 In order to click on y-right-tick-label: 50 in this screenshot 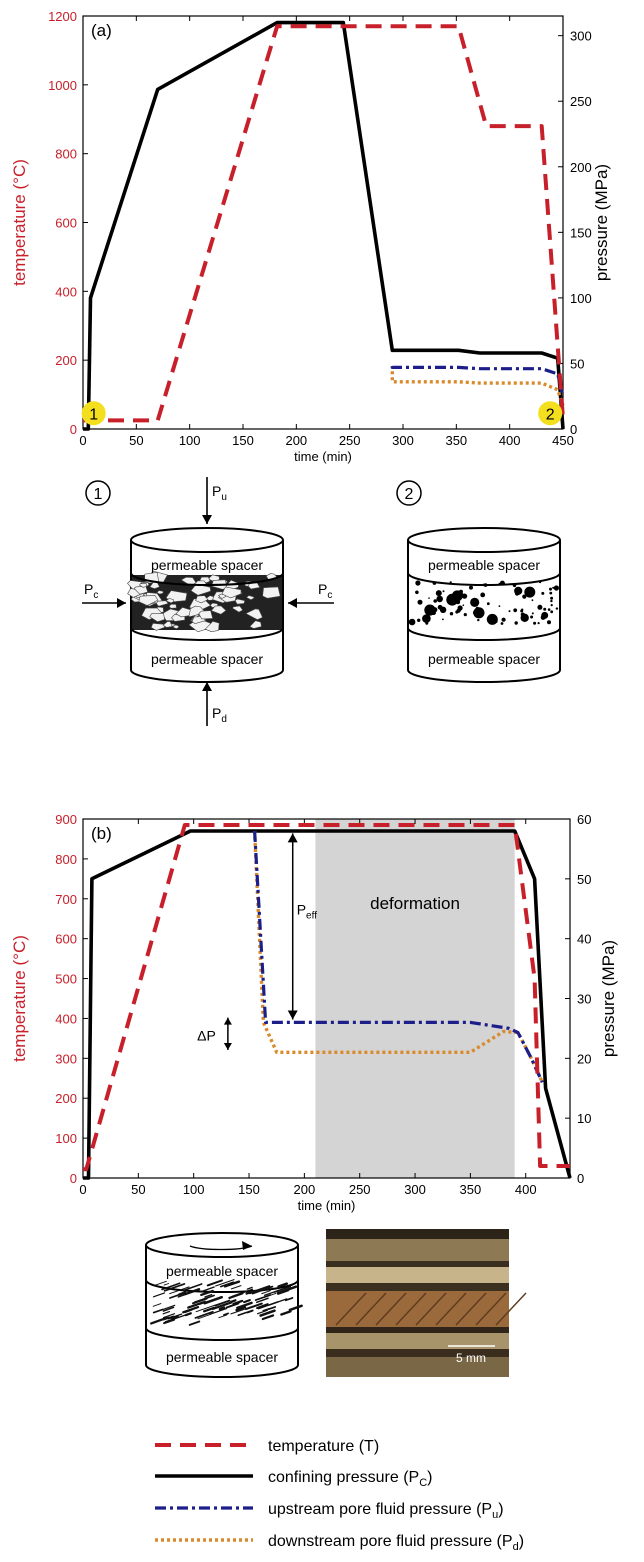, I will do `click(584, 879)`.